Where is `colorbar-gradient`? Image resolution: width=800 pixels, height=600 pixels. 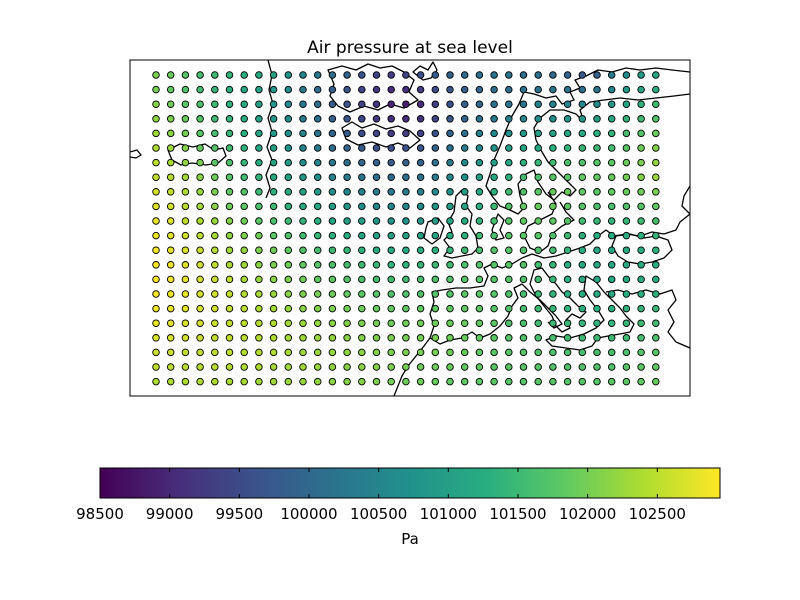 colorbar-gradient is located at coordinates (410, 483).